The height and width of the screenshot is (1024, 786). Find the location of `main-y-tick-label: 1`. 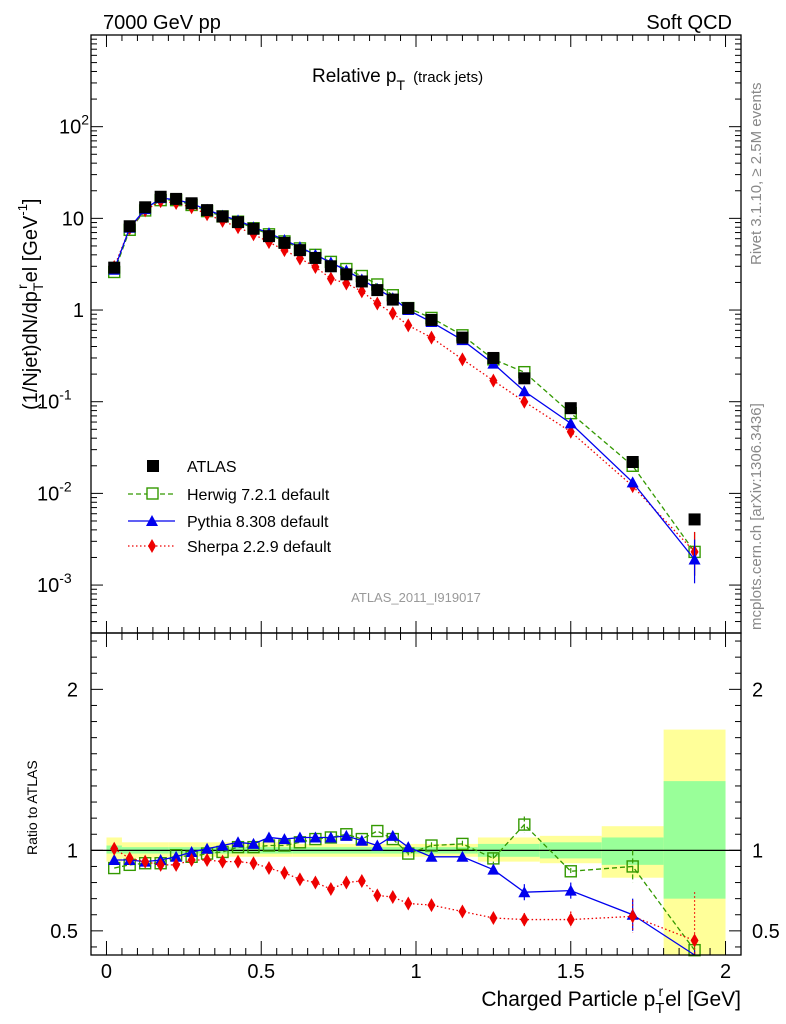

main-y-tick-label: 1 is located at coordinates (78, 311).